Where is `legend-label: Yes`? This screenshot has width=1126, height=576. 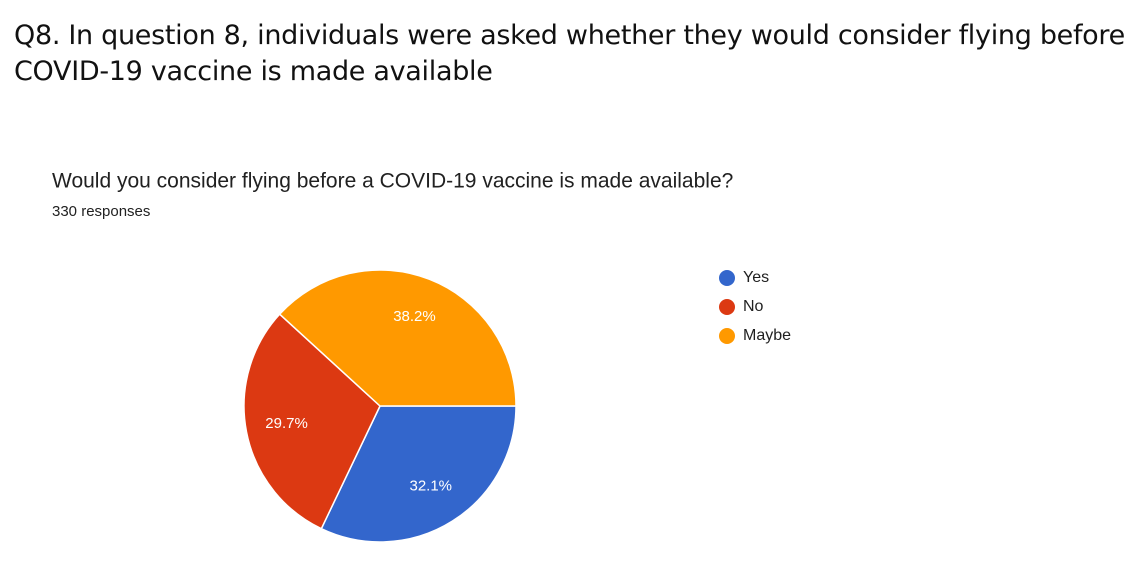 legend-label: Yes is located at coordinates (756, 277).